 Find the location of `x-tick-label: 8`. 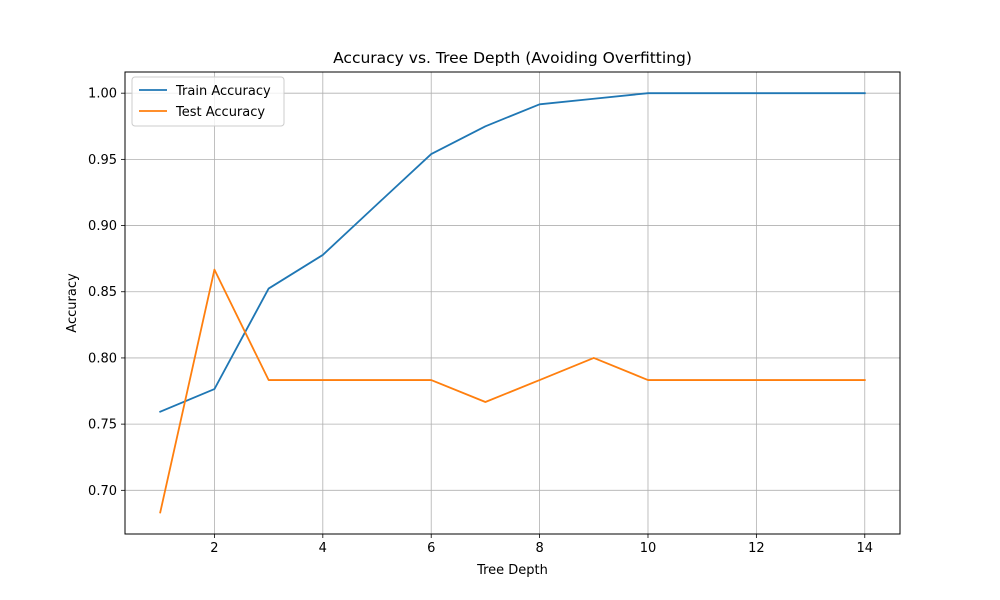

x-tick-label: 8 is located at coordinates (539, 548).